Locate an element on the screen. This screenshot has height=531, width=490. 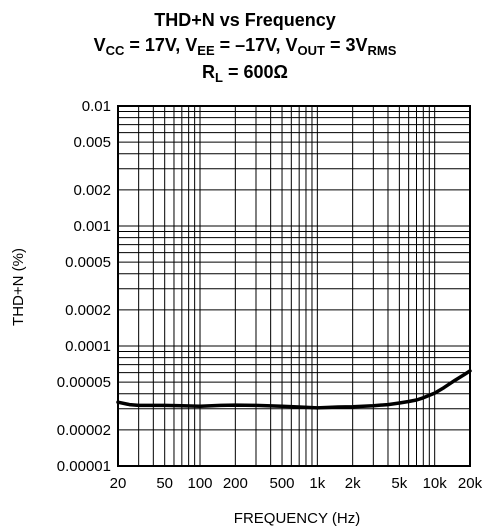
data-series is located at coordinates (294, 389).